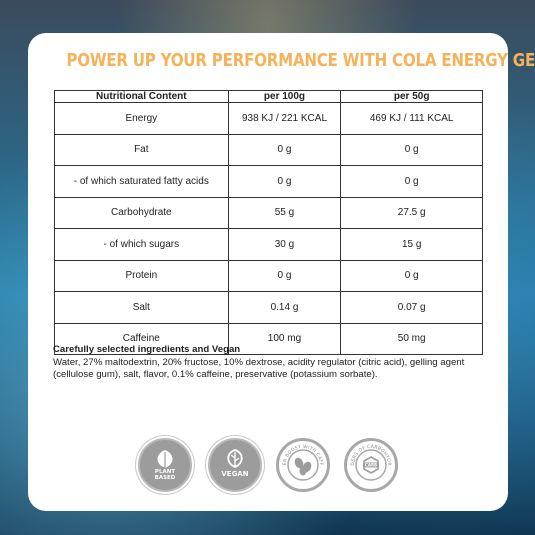  I want to click on table-row: - of which sugars 30 g 15 g, so click(268, 244).